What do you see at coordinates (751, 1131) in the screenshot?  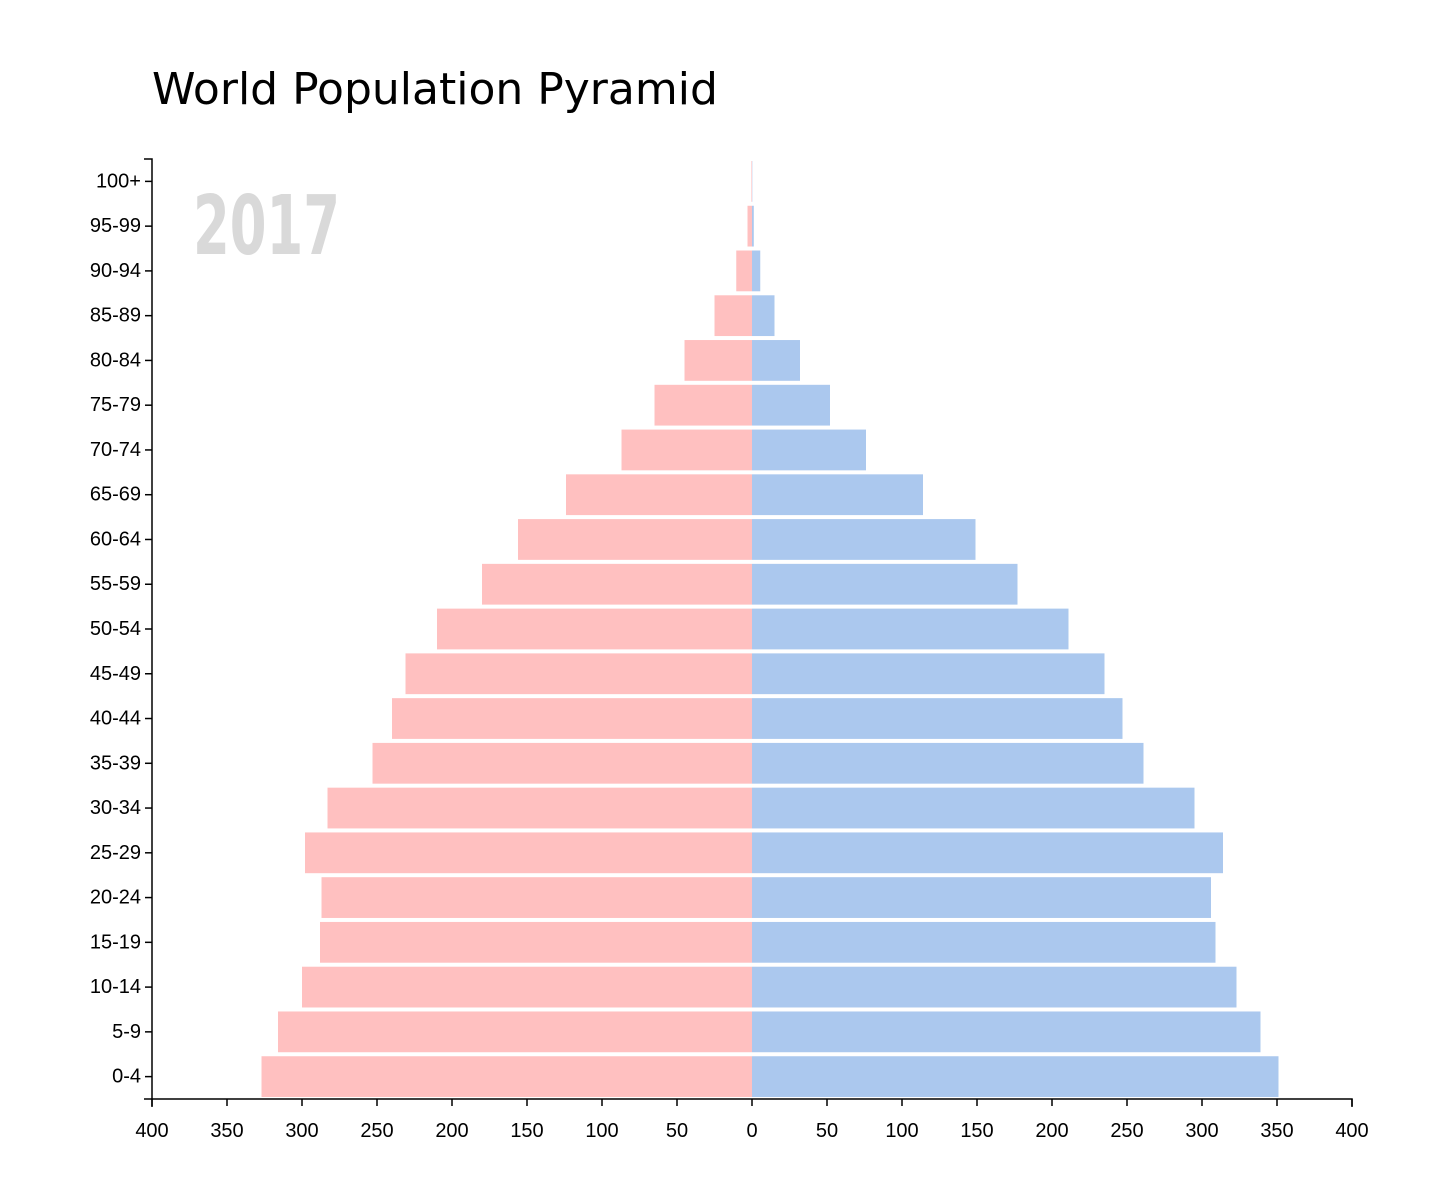 I see `x-tick-label: 0` at bounding box center [751, 1131].